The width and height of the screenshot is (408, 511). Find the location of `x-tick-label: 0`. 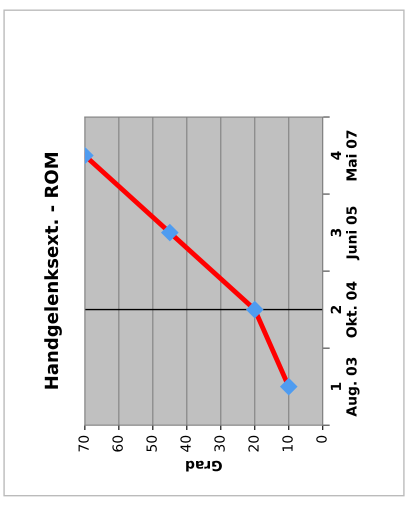

x-tick-label: 0 is located at coordinates (321, 439).